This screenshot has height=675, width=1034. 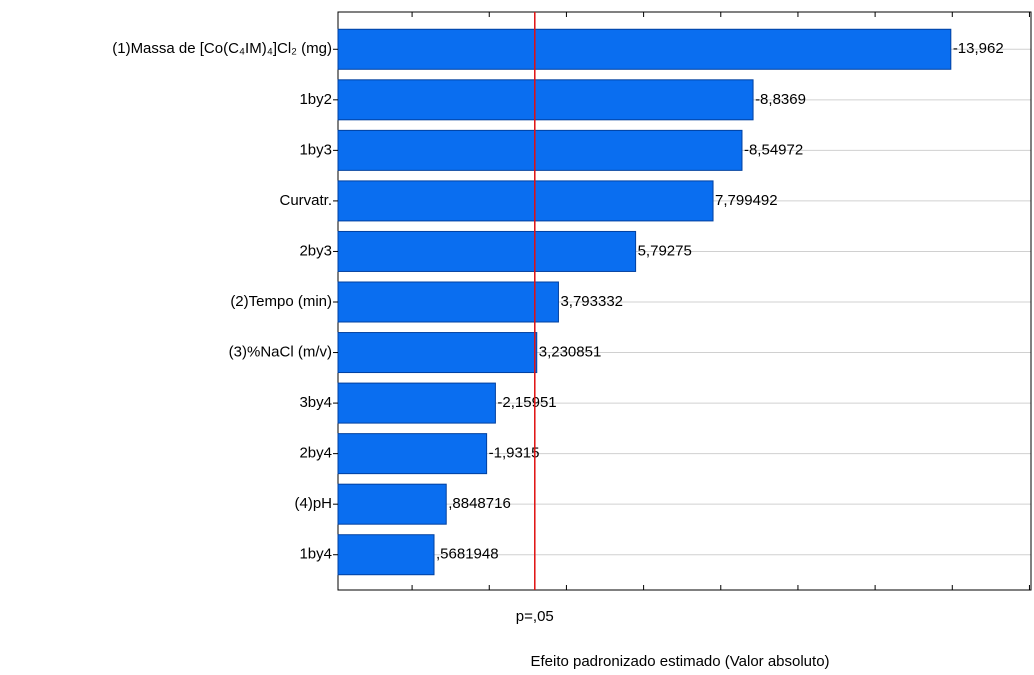 I want to click on y-tick-label: 1by2, so click(x=315, y=99).